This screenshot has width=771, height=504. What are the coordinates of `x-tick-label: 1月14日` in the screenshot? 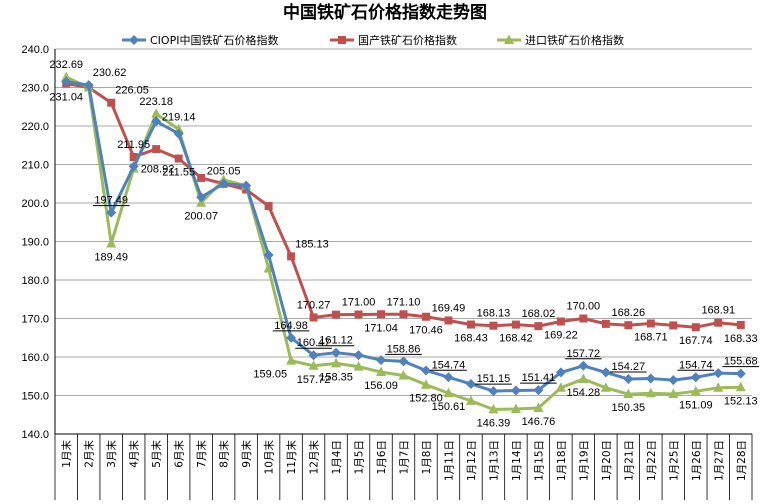 It's located at (517, 460).